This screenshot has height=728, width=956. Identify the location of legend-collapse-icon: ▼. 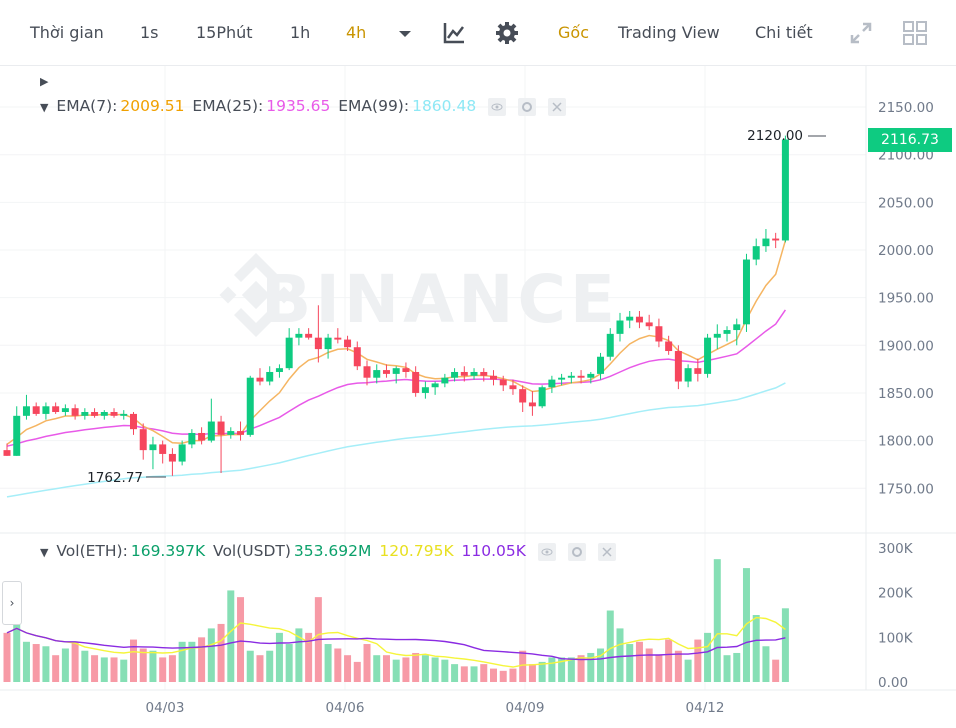
(44, 107).